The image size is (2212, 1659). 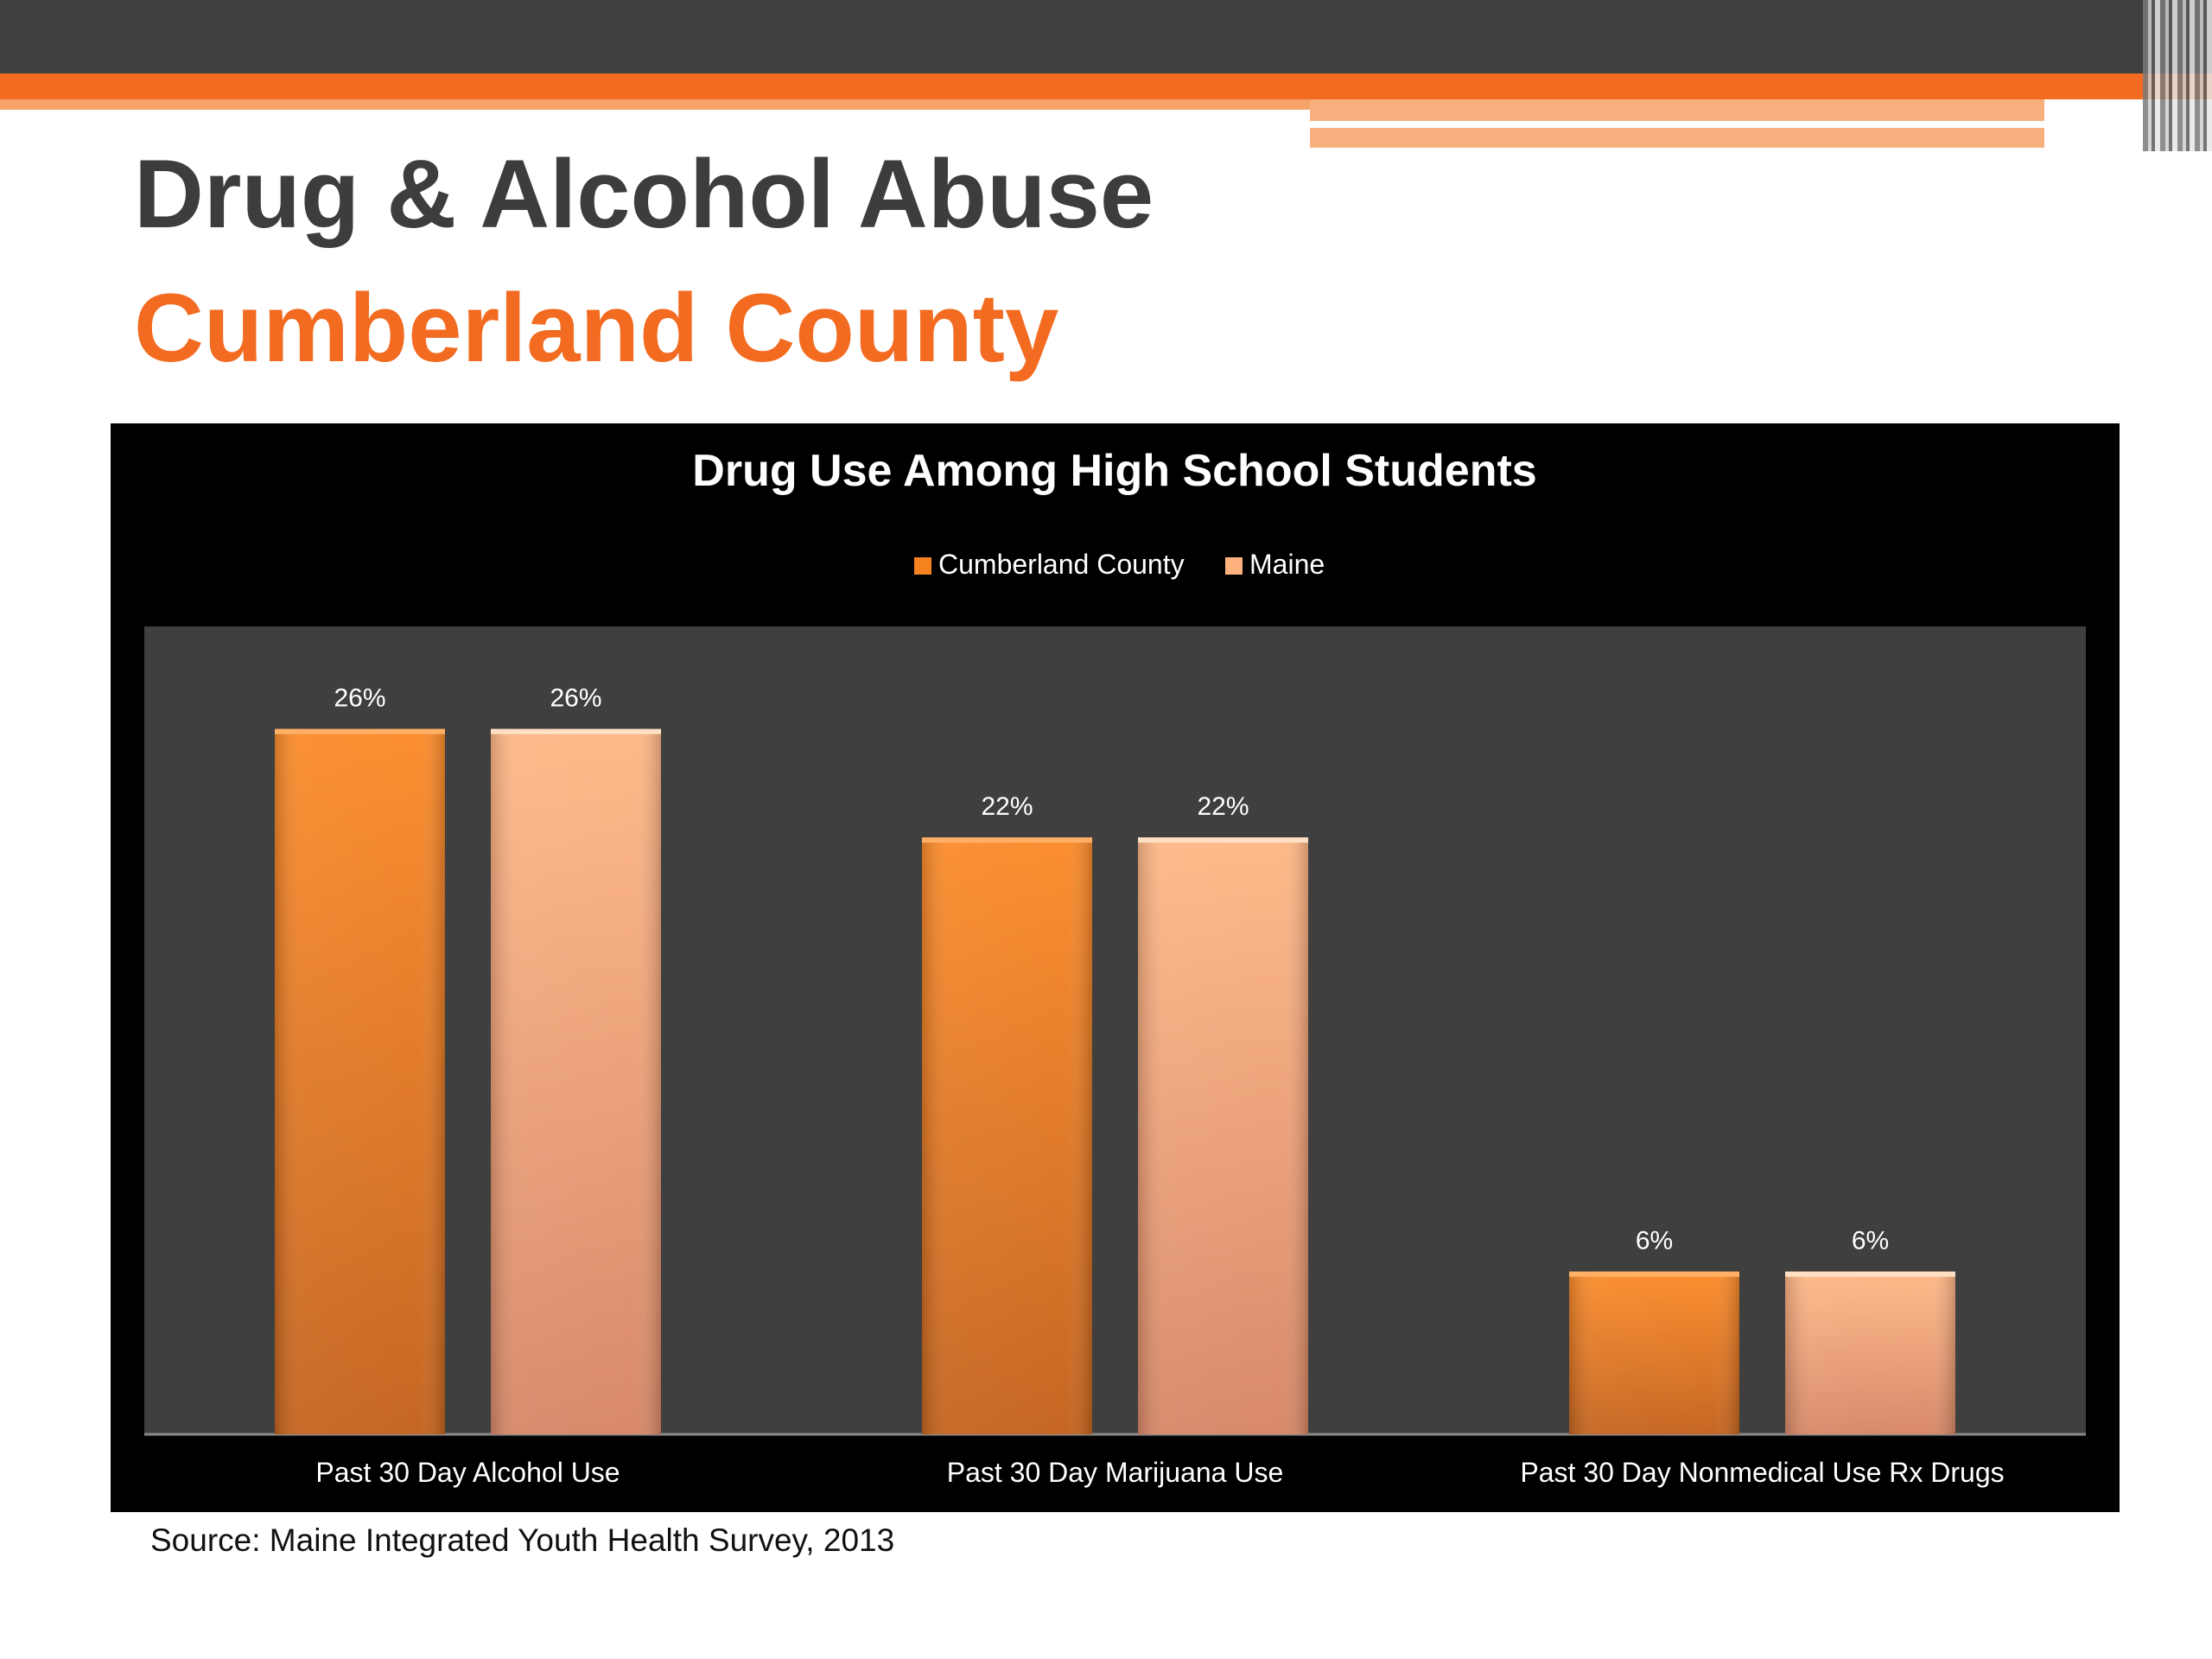 What do you see at coordinates (575, 698) in the screenshot?
I see `data-label-1-0: 26%` at bounding box center [575, 698].